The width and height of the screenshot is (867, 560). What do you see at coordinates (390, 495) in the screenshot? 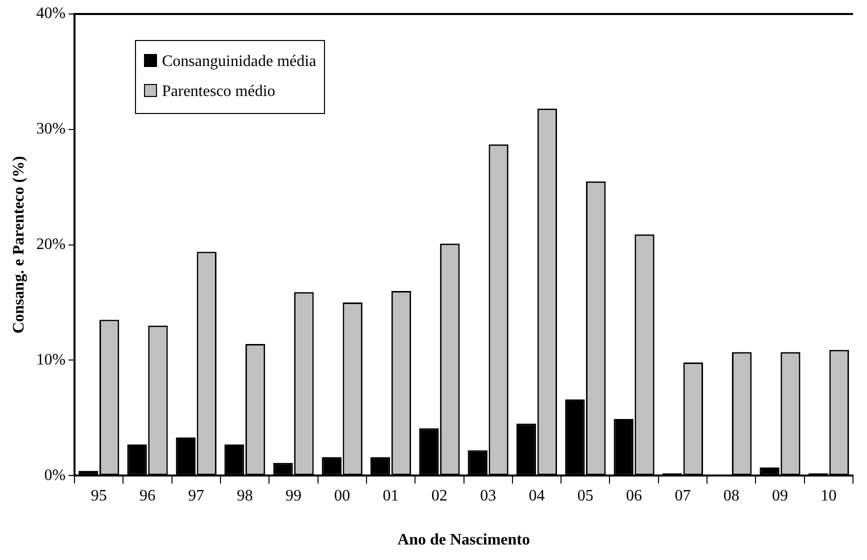
I see `x-tick-label: 01` at bounding box center [390, 495].